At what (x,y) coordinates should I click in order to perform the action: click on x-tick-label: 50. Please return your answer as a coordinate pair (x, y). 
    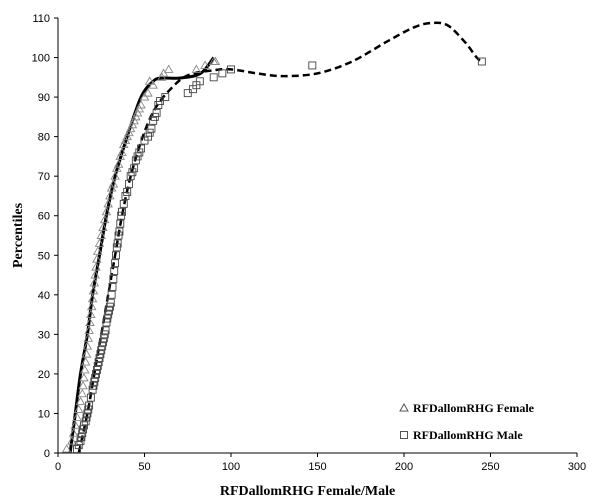
    Looking at the image, I should click on (144, 467).